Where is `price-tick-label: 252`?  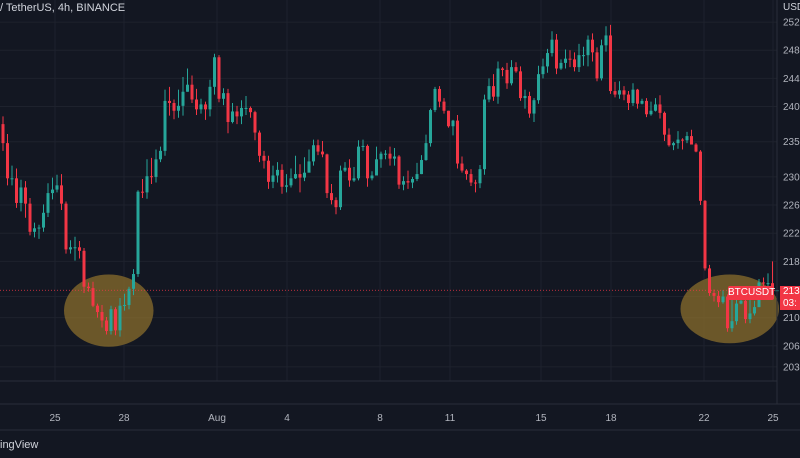
price-tick-label: 252 is located at coordinates (791, 23).